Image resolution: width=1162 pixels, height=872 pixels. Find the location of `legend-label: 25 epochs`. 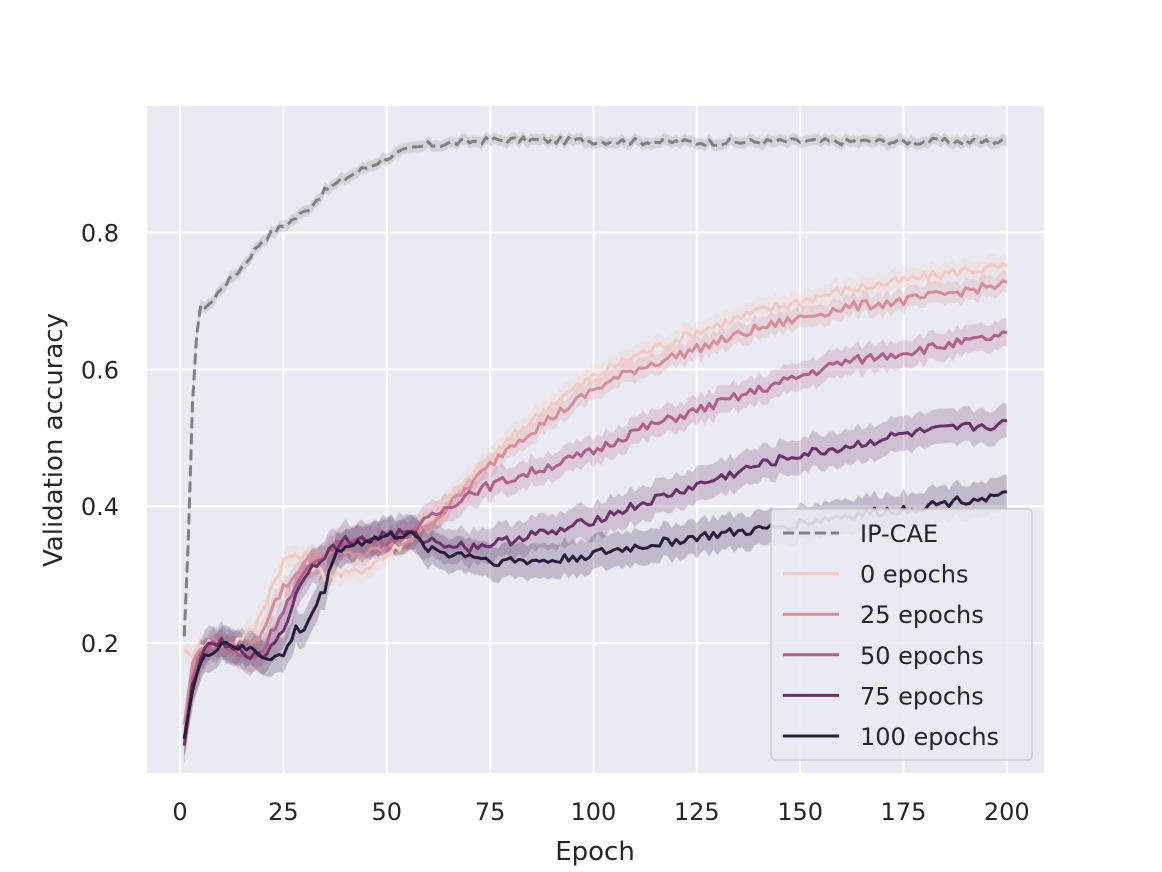

legend-label: 25 epochs is located at coordinates (922, 615).